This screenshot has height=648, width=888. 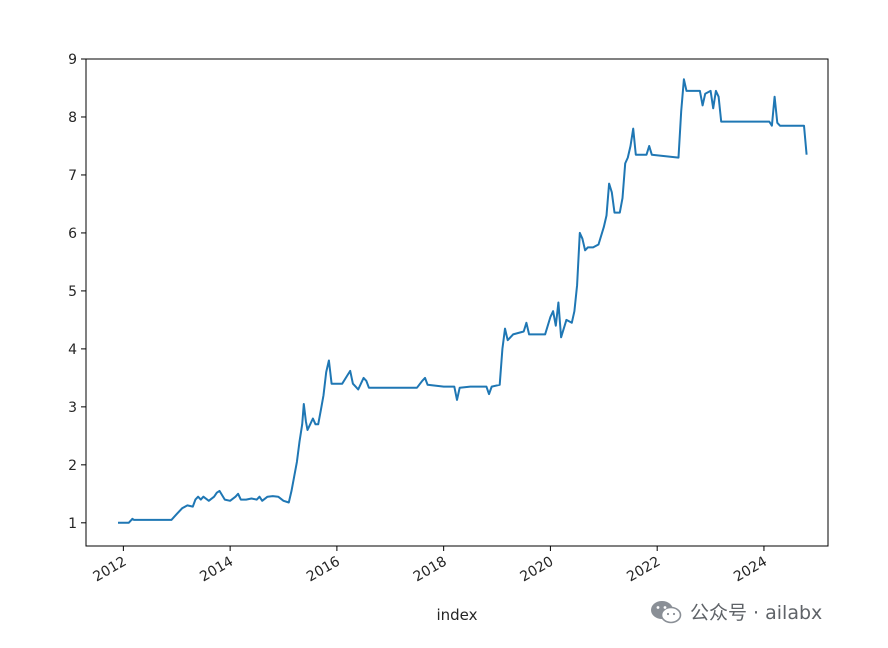 I want to click on y-tick-label: 2, so click(x=72, y=466).